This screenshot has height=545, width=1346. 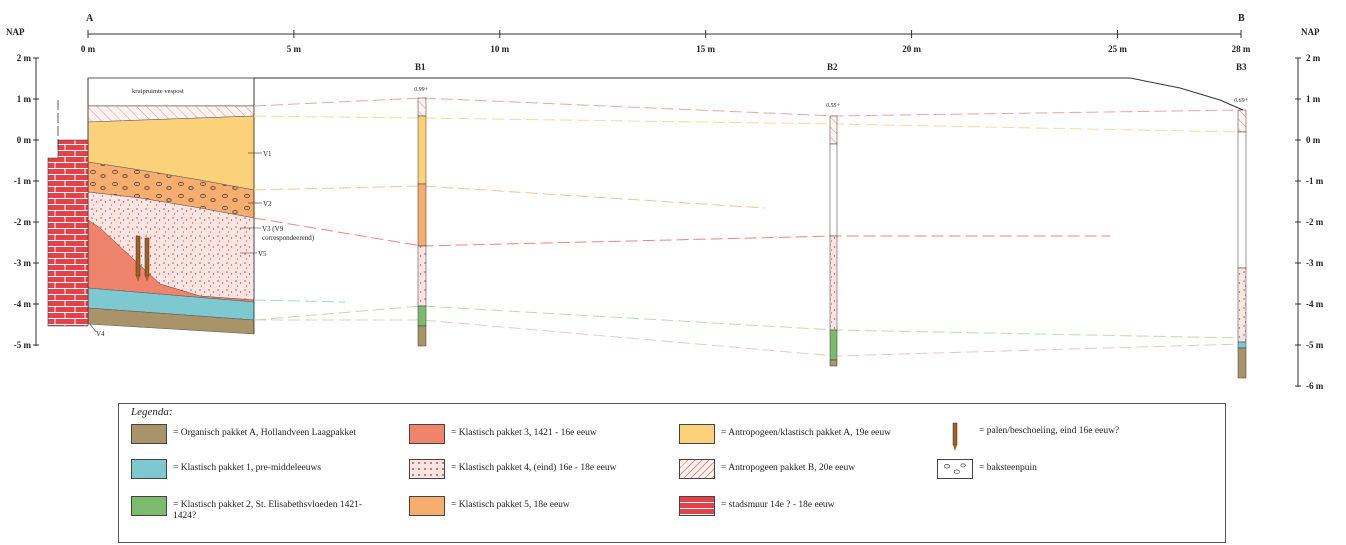 I want to click on section-start-label: A, so click(x=90, y=18).